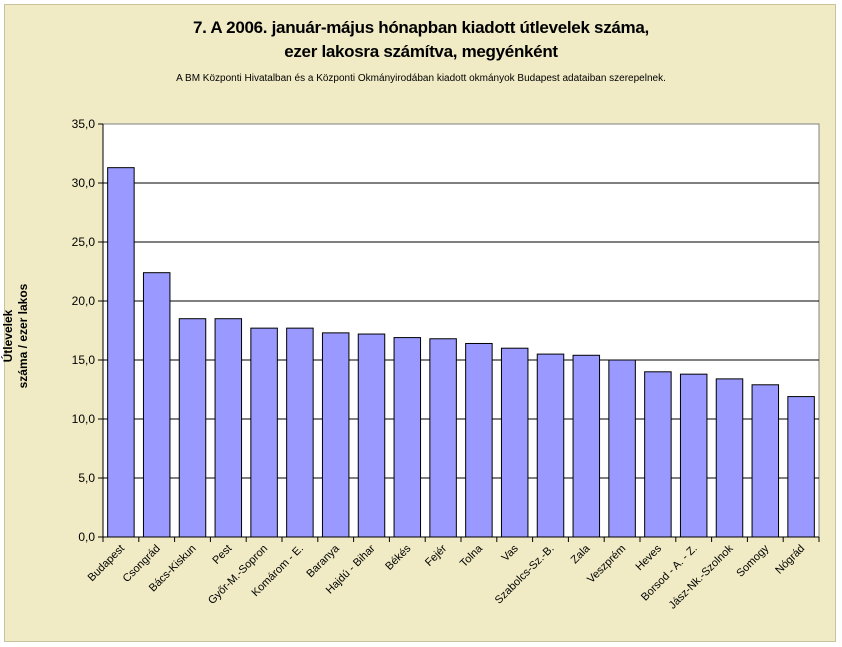 The height and width of the screenshot is (647, 842). Describe the element at coordinates (790, 560) in the screenshot. I see `x-tick-label: Nógrád` at that location.